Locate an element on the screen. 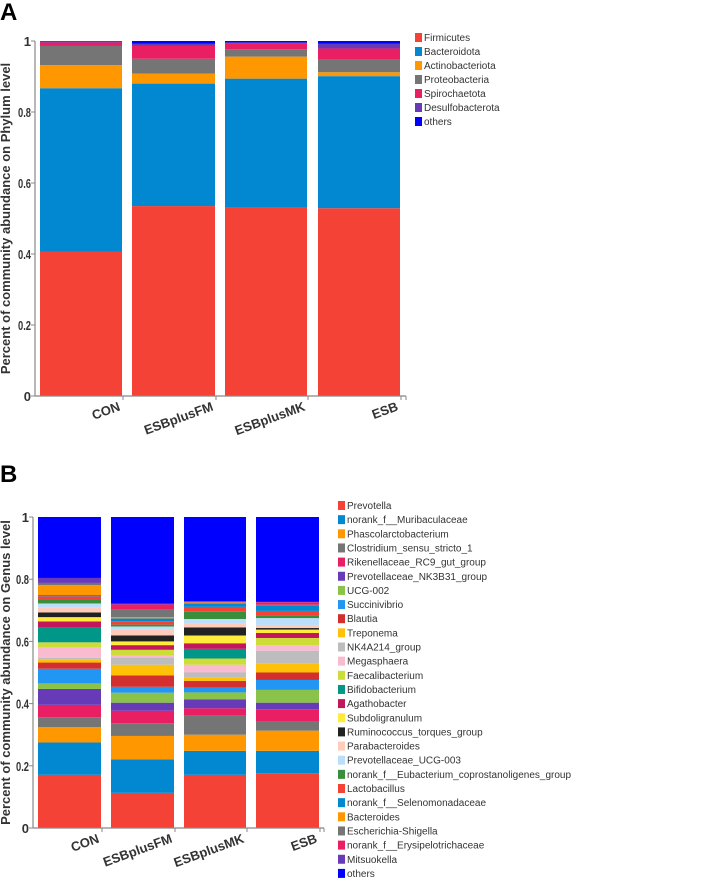 This screenshot has height=881, width=709. x-tick-label: ESBplusMK is located at coordinates (209, 851).